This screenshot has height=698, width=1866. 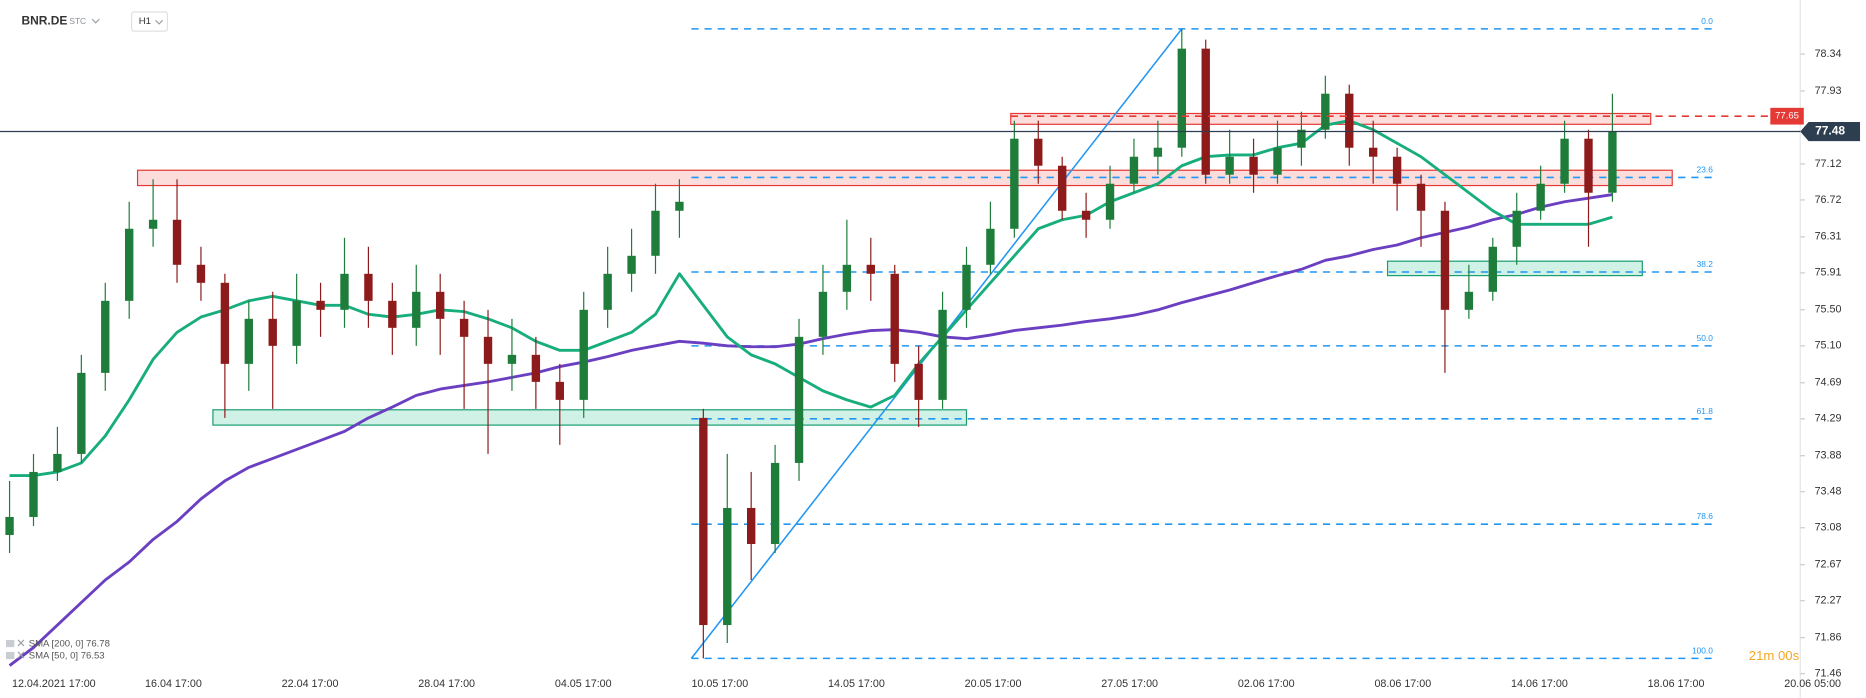 What do you see at coordinates (159, 22) in the screenshot?
I see `interval-caret` at bounding box center [159, 22].